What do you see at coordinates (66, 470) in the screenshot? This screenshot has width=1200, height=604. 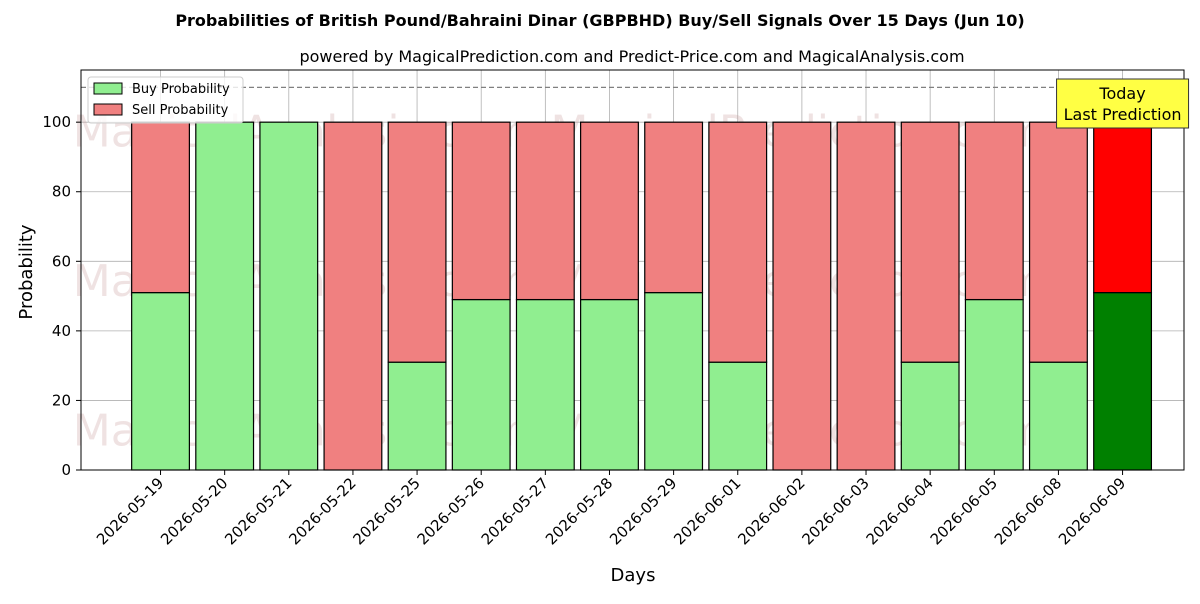 I see `y-tick-label: 0` at bounding box center [66, 470].